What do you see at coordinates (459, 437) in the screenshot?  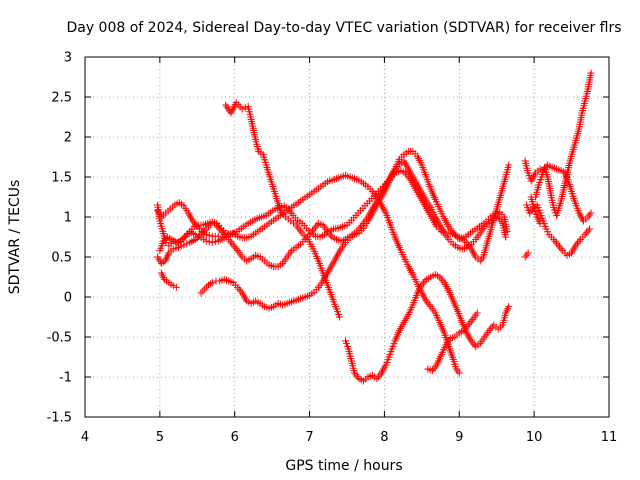 I see `x-tick-label: 9` at bounding box center [459, 437].